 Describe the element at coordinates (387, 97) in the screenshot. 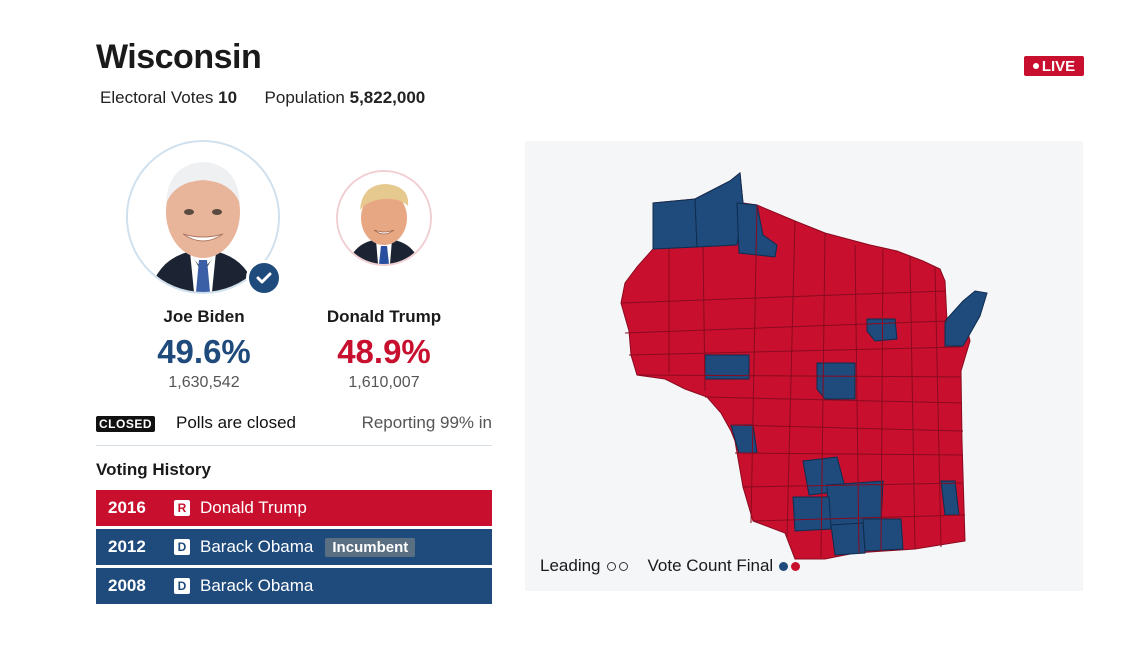

I see `population-value: 5,822,000` at that location.